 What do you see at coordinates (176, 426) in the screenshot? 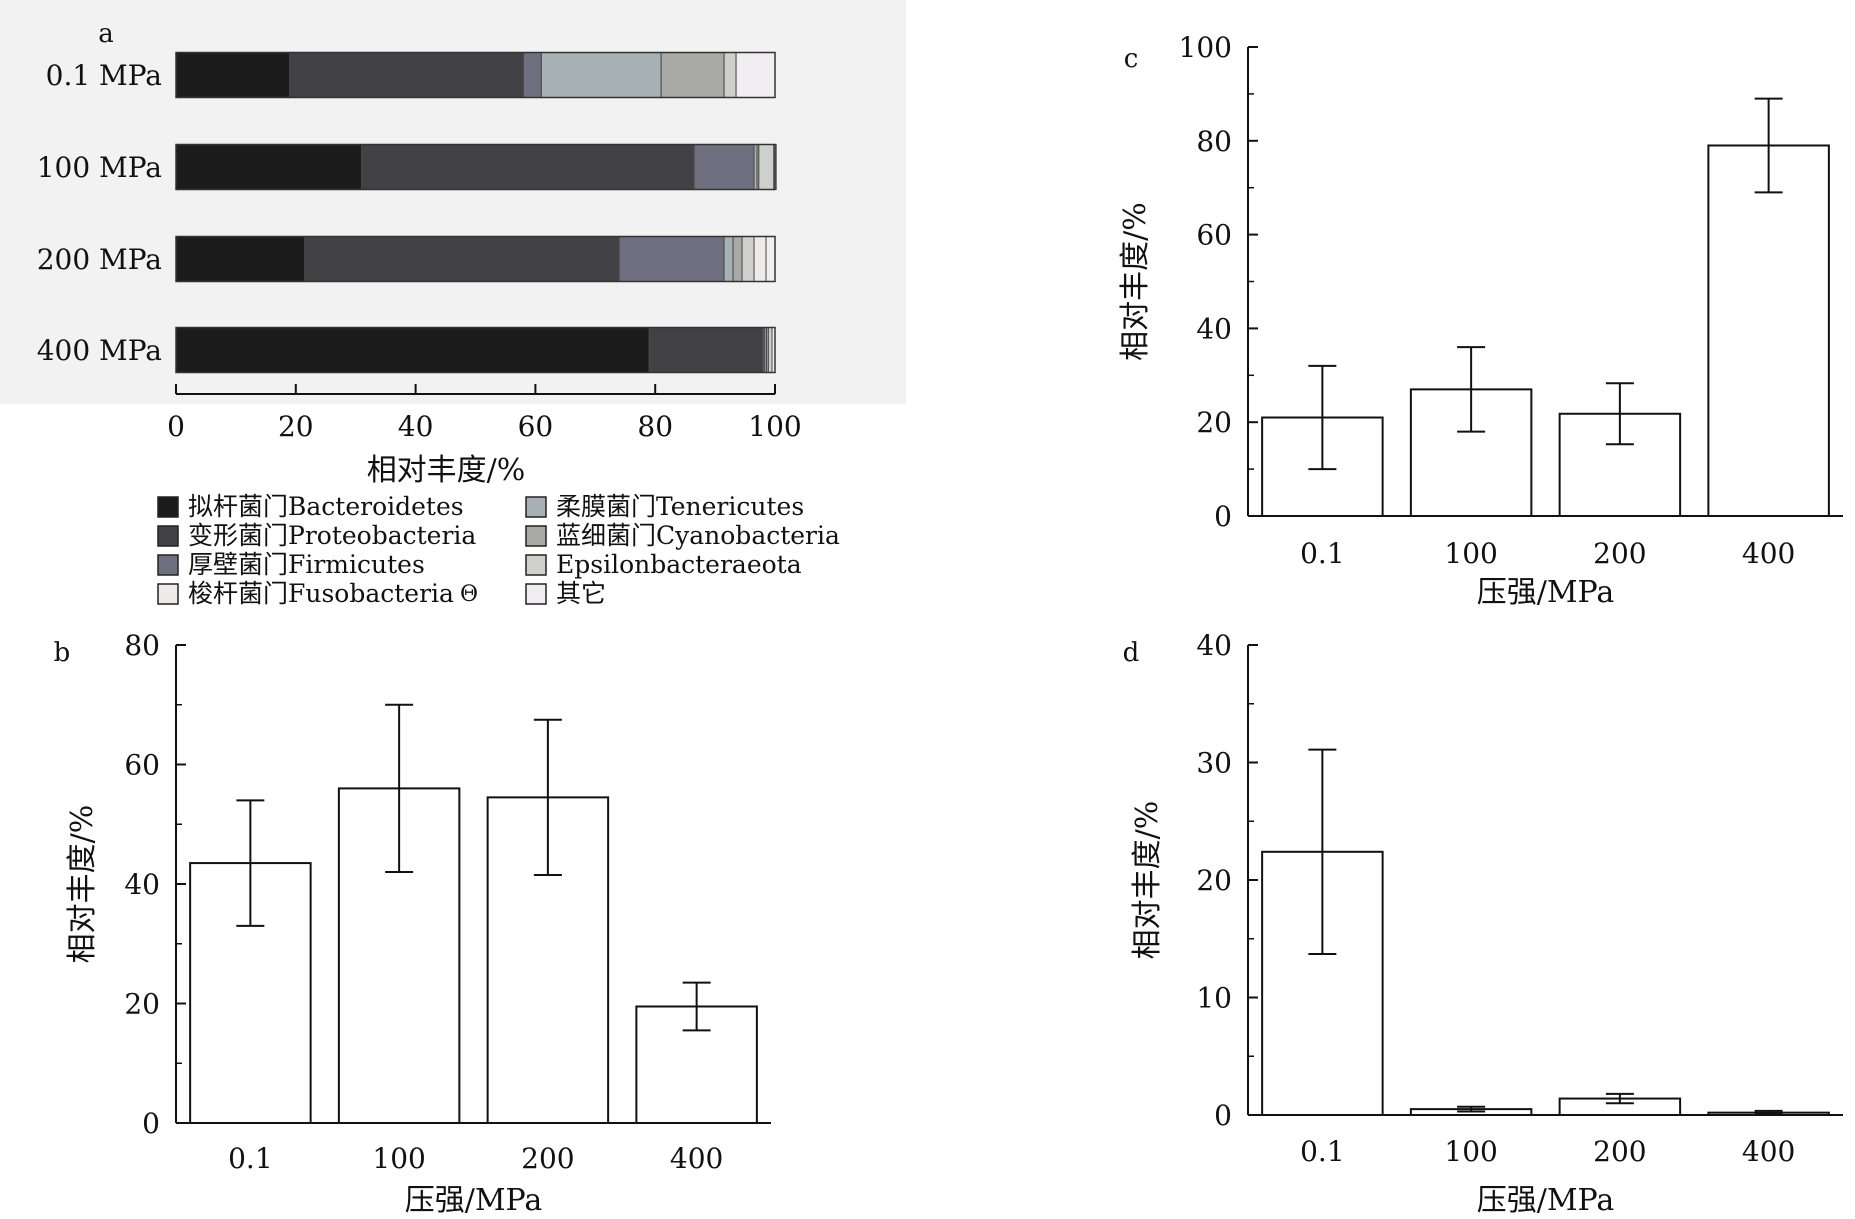
I see `panel-a-x-tick-label: 0` at bounding box center [176, 426].